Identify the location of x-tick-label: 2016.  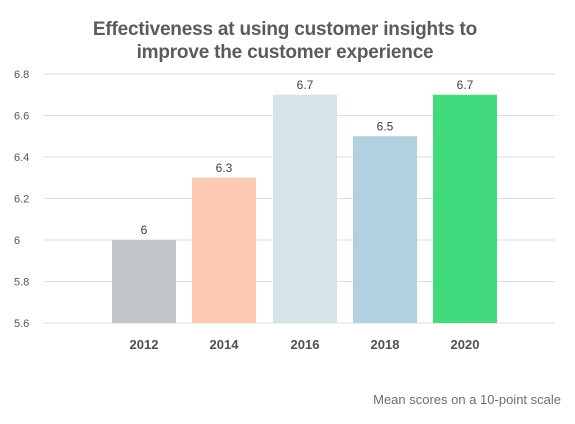
(305, 344).